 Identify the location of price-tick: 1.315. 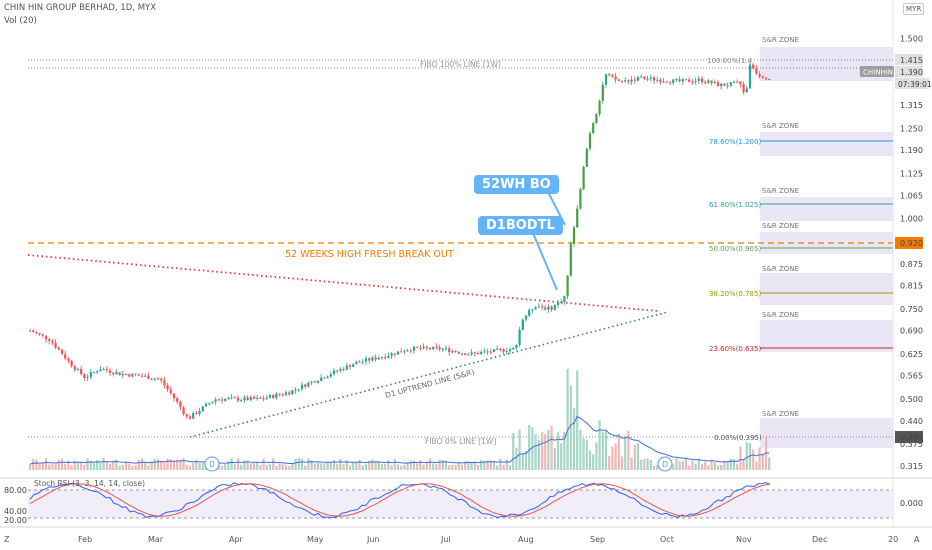
(911, 105).